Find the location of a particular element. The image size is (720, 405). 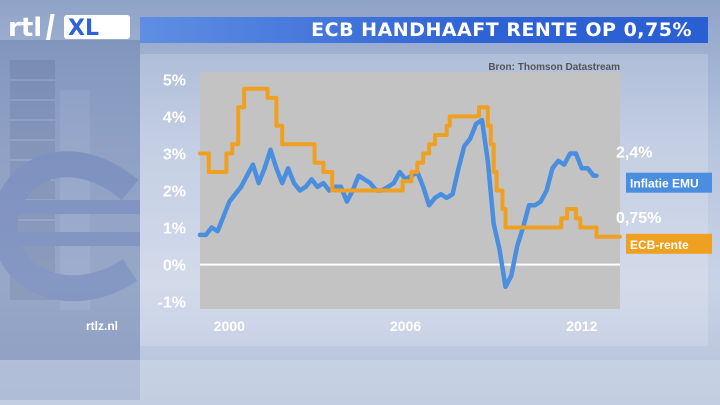

headline-bar: ECB HANDHAAFT RENTE OP 0,75% is located at coordinates (424, 30).